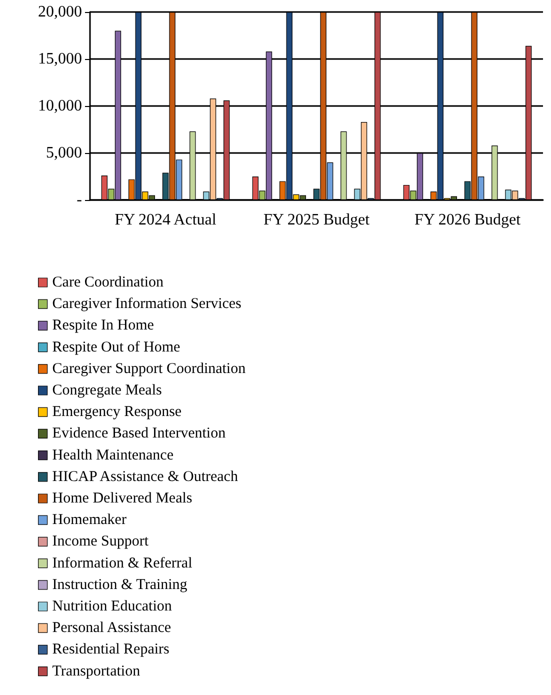 The height and width of the screenshot is (695, 551). I want to click on legend-label: Income Support, so click(101, 542).